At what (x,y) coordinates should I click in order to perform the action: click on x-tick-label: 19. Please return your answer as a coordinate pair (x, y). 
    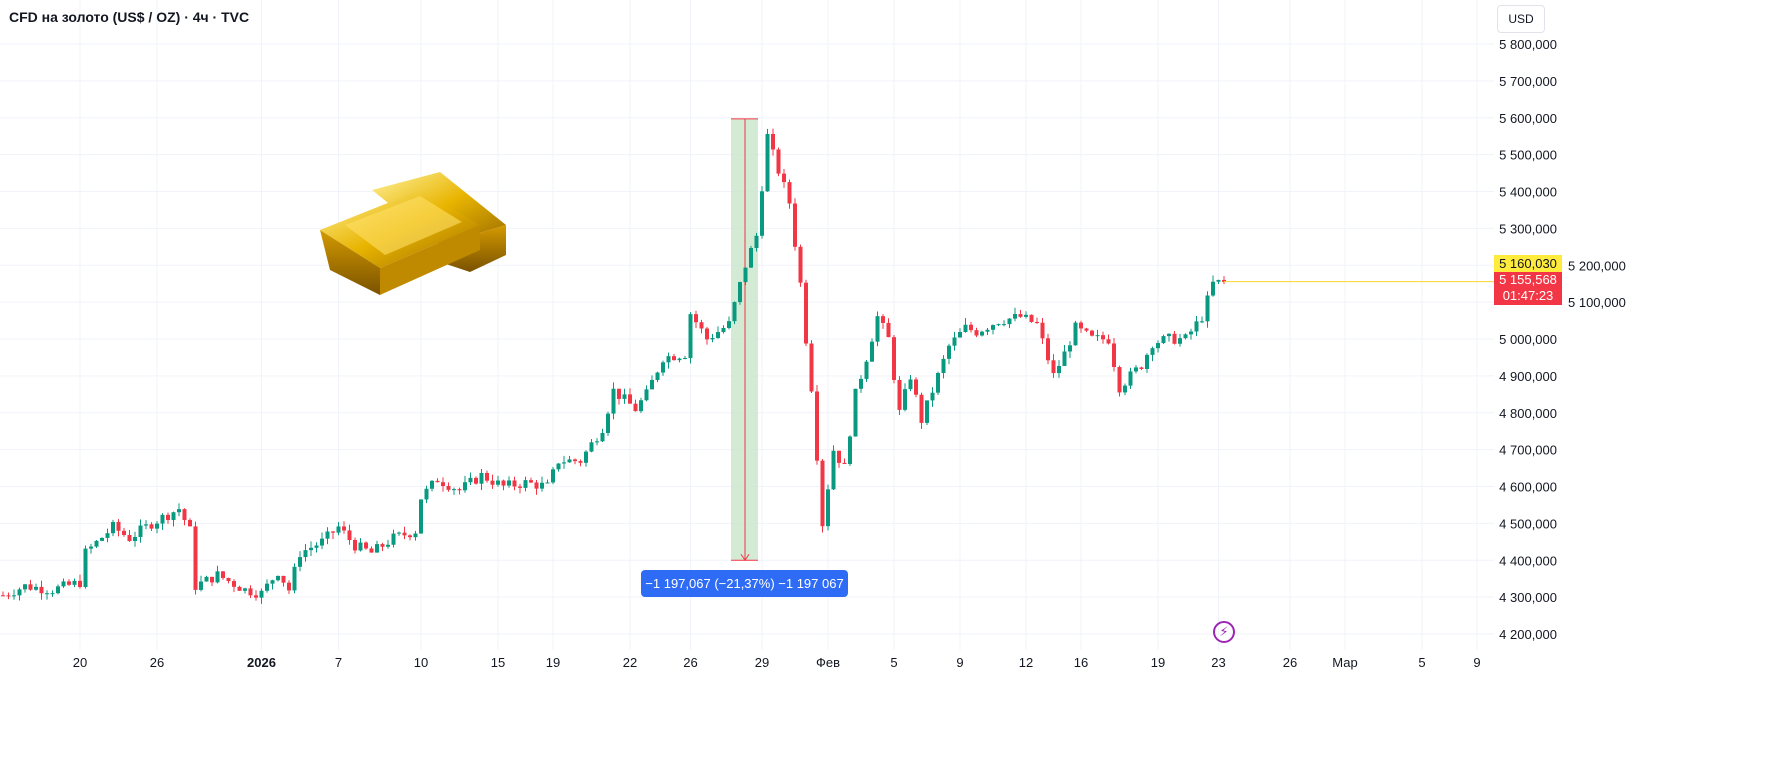
    Looking at the image, I should click on (553, 662).